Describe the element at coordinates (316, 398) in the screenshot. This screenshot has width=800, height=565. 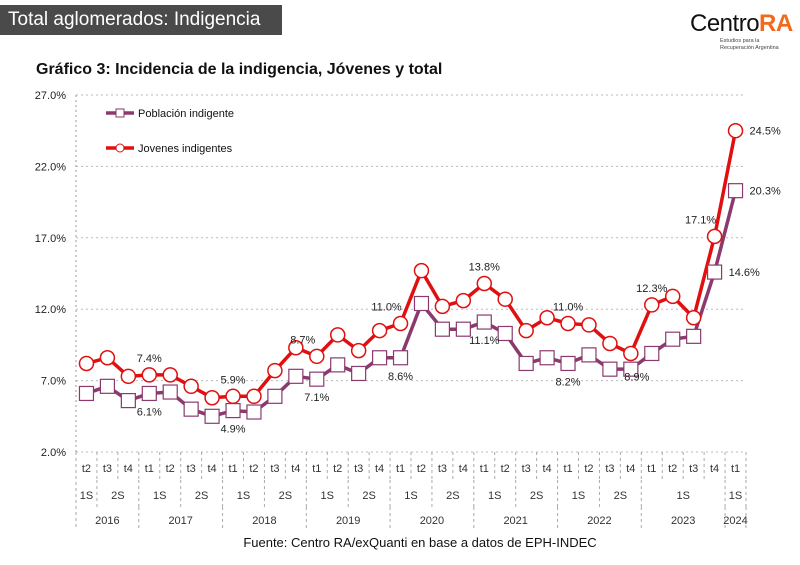
I see `data-label: 7.1%` at that location.